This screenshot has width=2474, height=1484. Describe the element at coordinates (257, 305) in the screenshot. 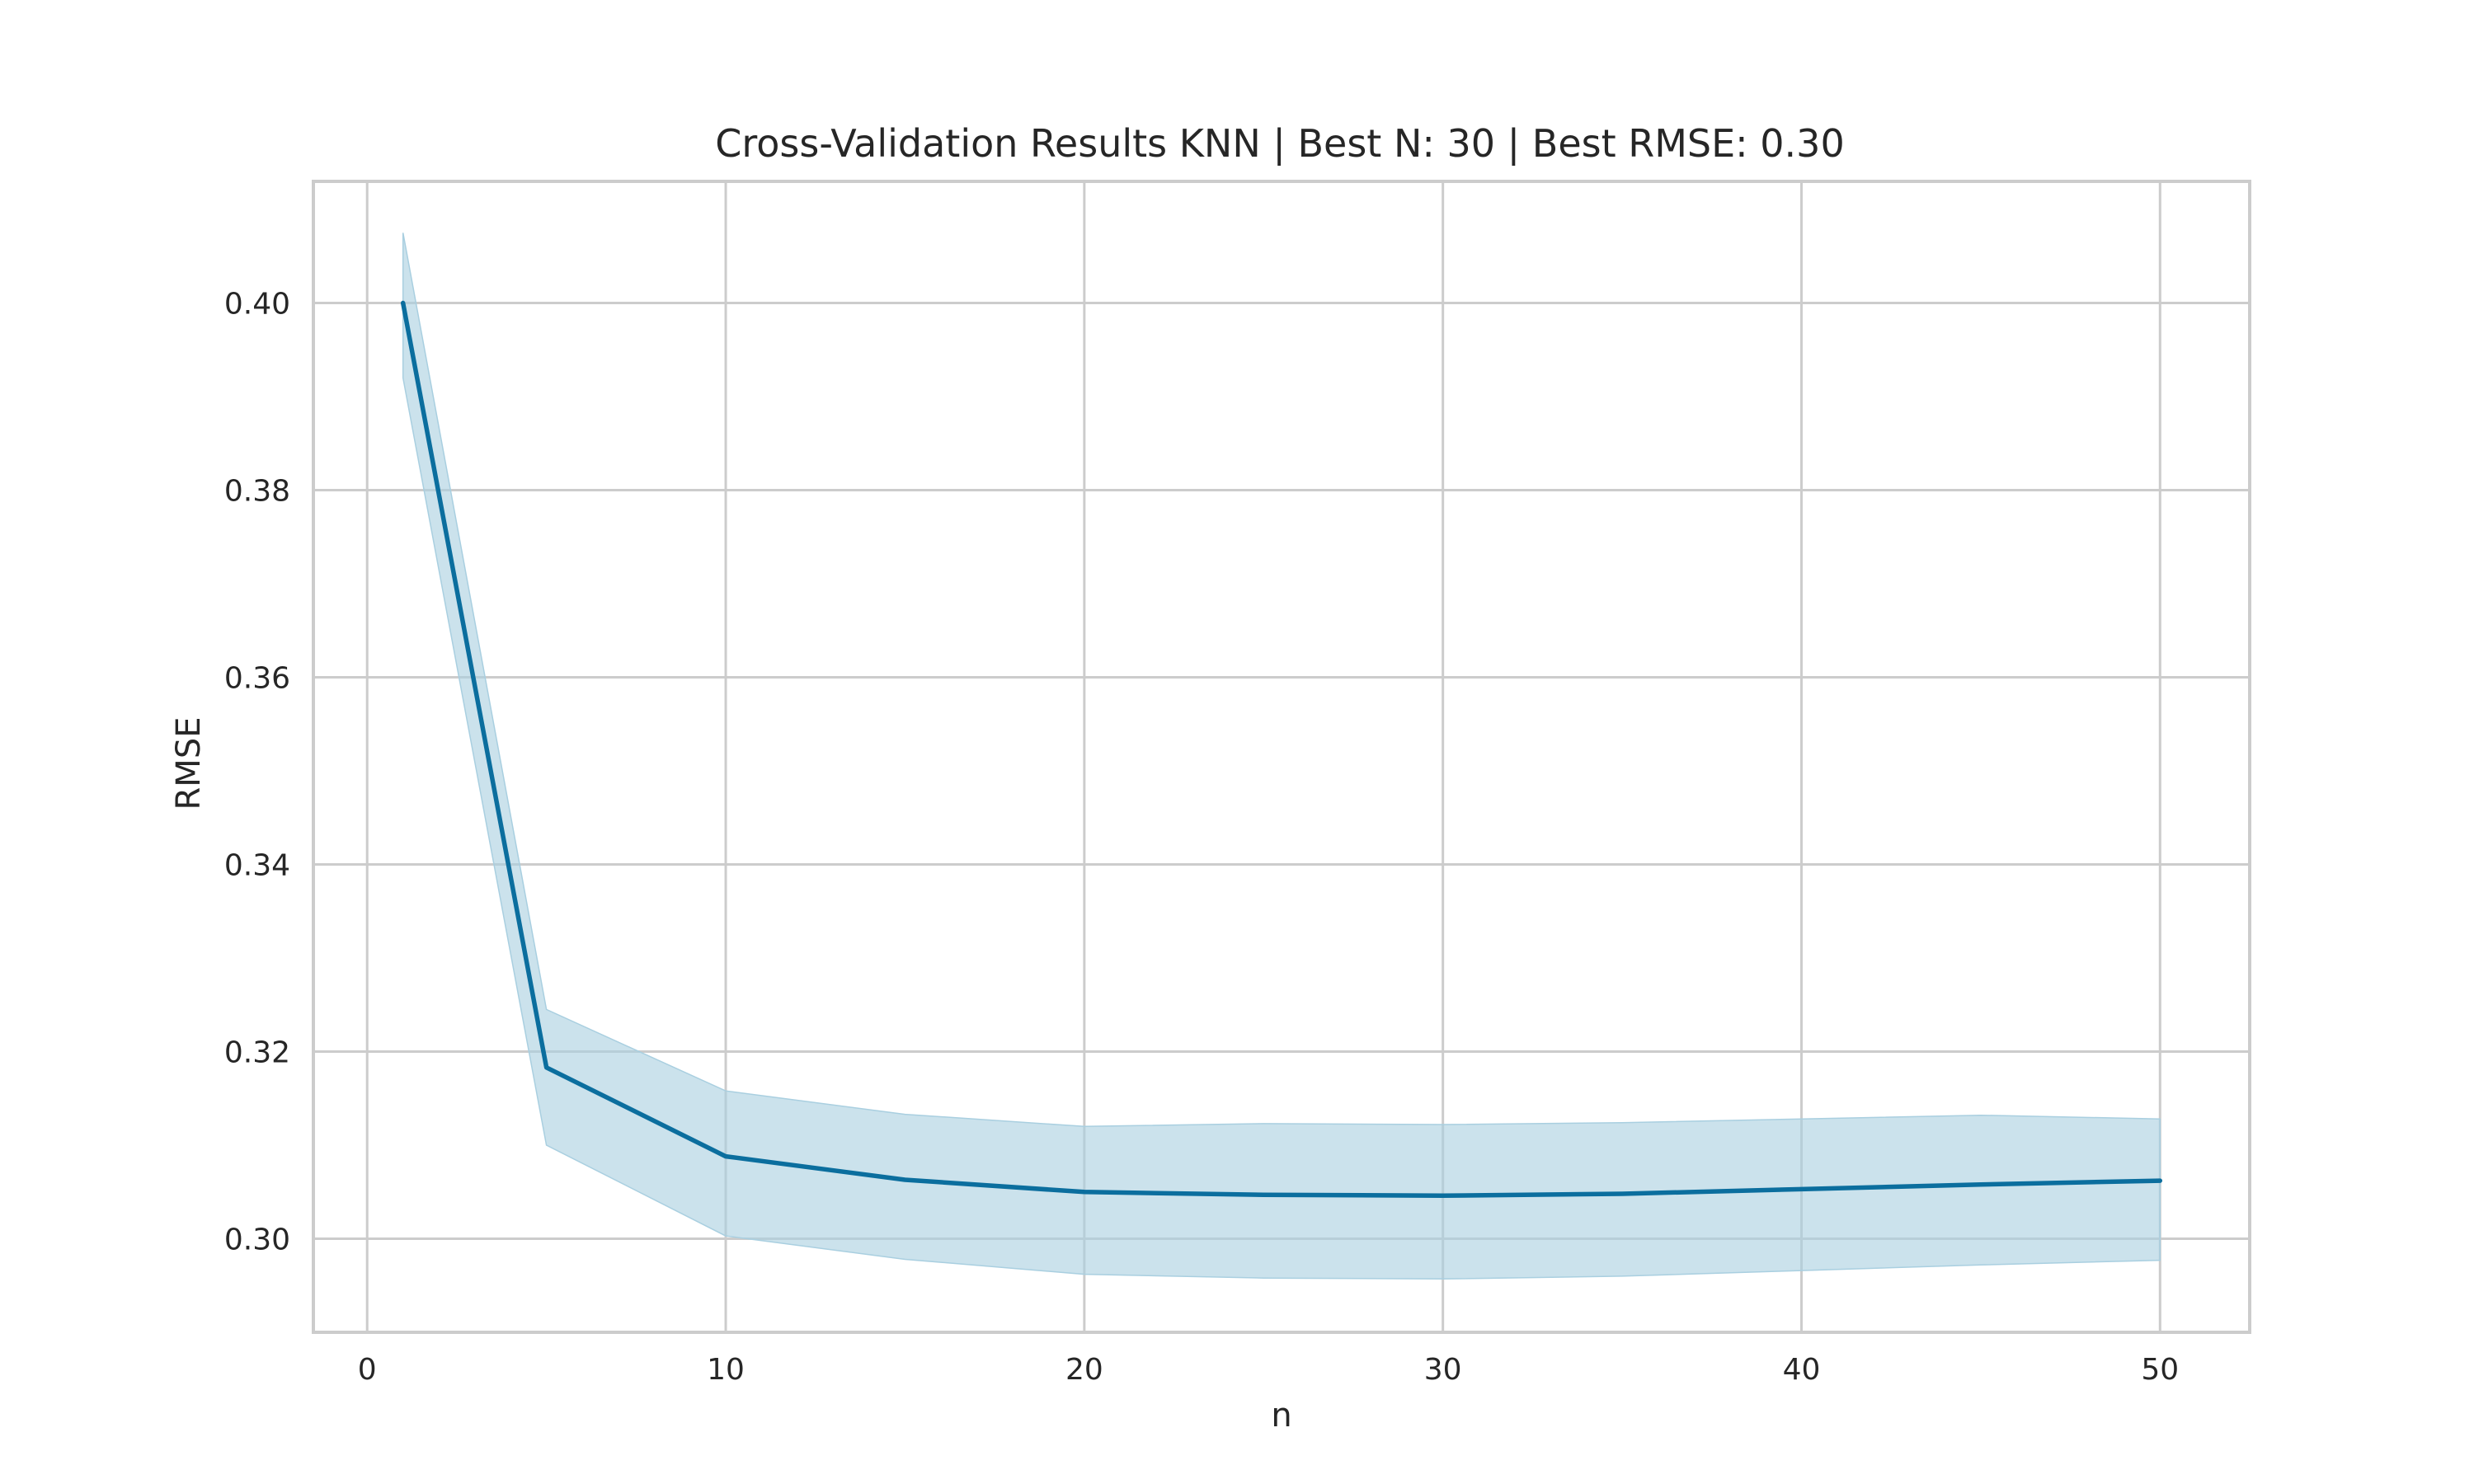

I see `y-tick-label: 0.40` at that location.